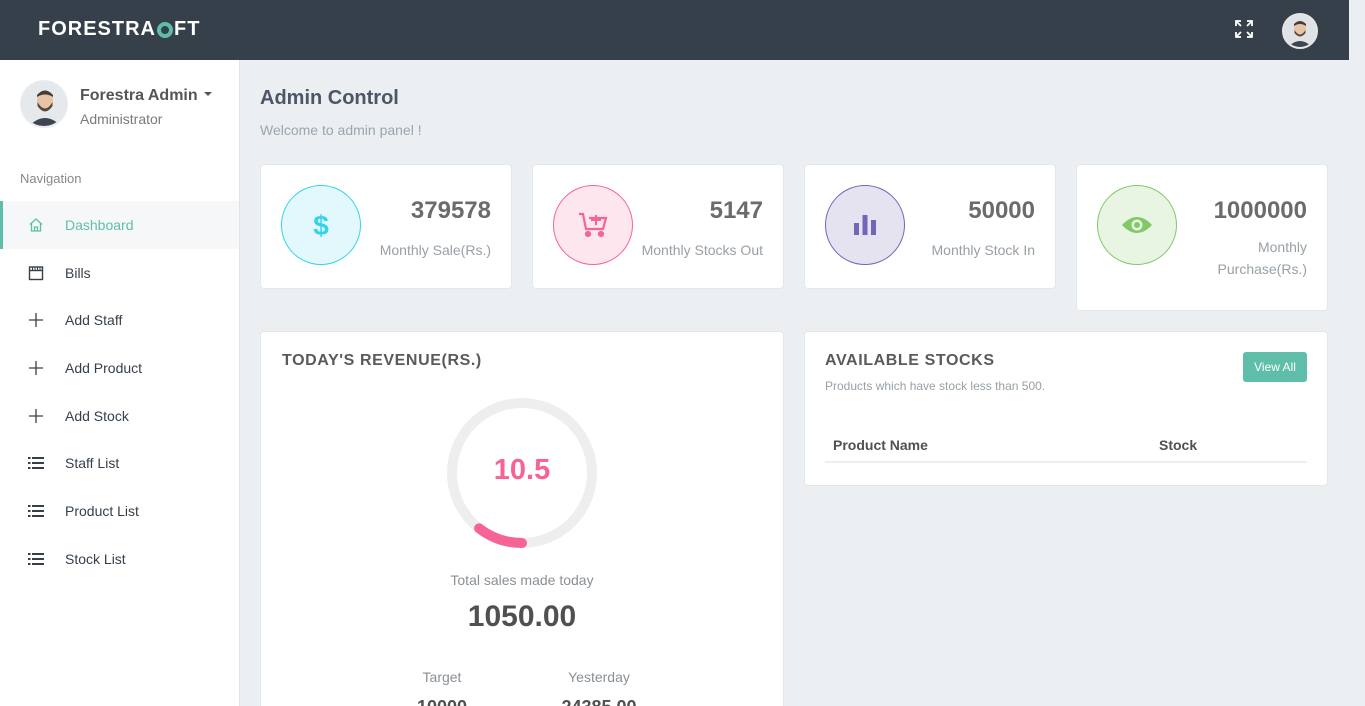  What do you see at coordinates (983, 250) in the screenshot?
I see `stat-label: Monthly Stock In` at bounding box center [983, 250].